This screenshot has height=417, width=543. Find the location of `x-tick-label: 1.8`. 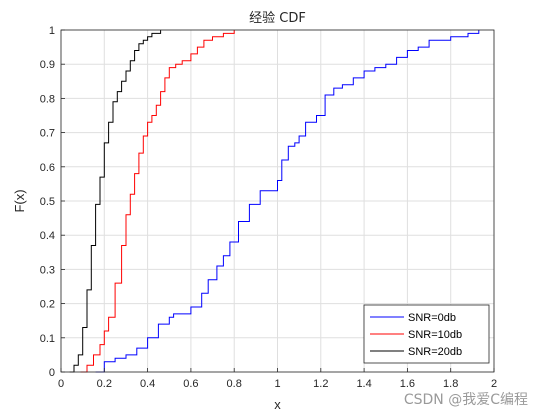

x-tick-label: 1.8 is located at coordinates (450, 384).